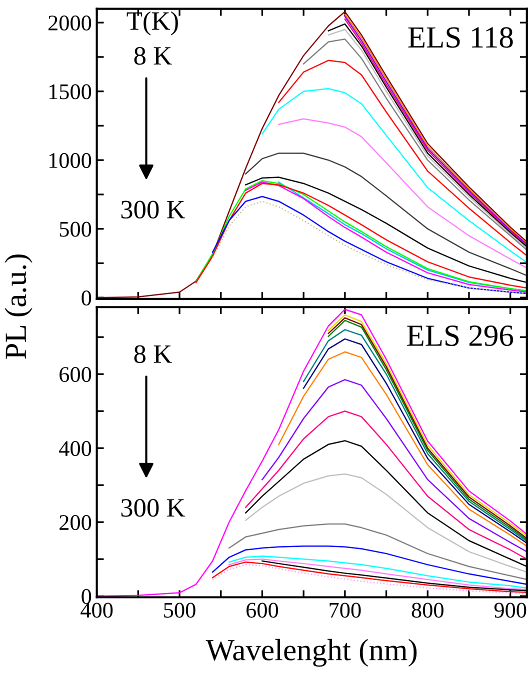  Describe the element at coordinates (75, 448) in the screenshot. I see `y-tick-label: 400` at that location.